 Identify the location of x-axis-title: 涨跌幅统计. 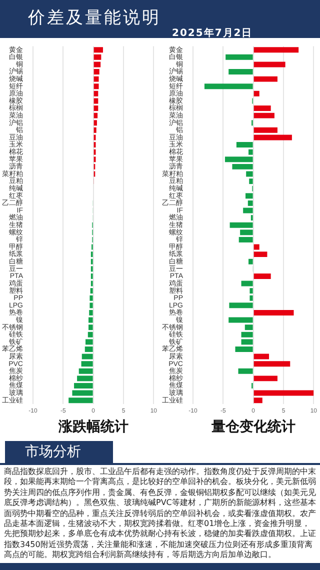
(92, 427).